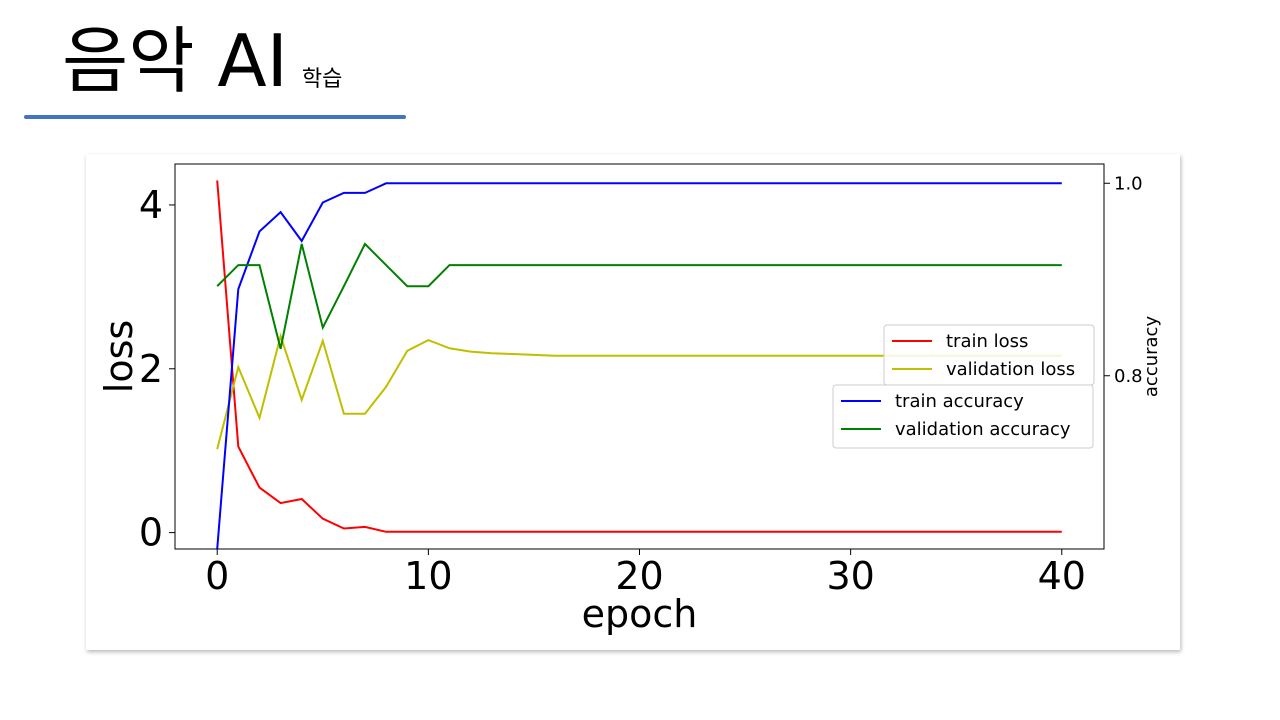 Image resolution: width=1280 pixels, height=720 pixels. What do you see at coordinates (850, 576) in the screenshot?
I see `x-tick-label: 30` at bounding box center [850, 576].